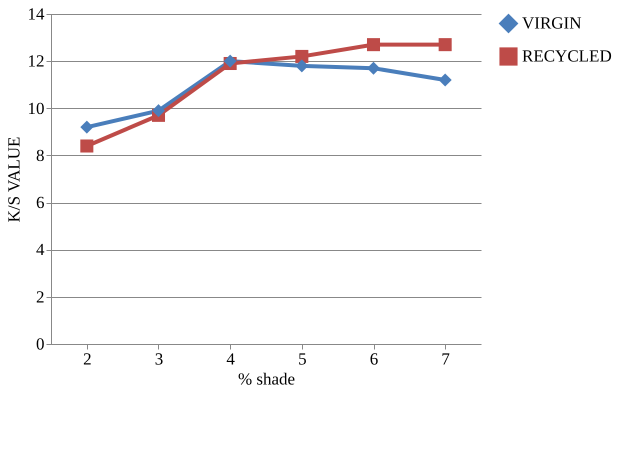 Image resolution: width=633 pixels, height=470 pixels. What do you see at coordinates (567, 56) in the screenshot?
I see `legend-label: RECYCLED` at bounding box center [567, 56].